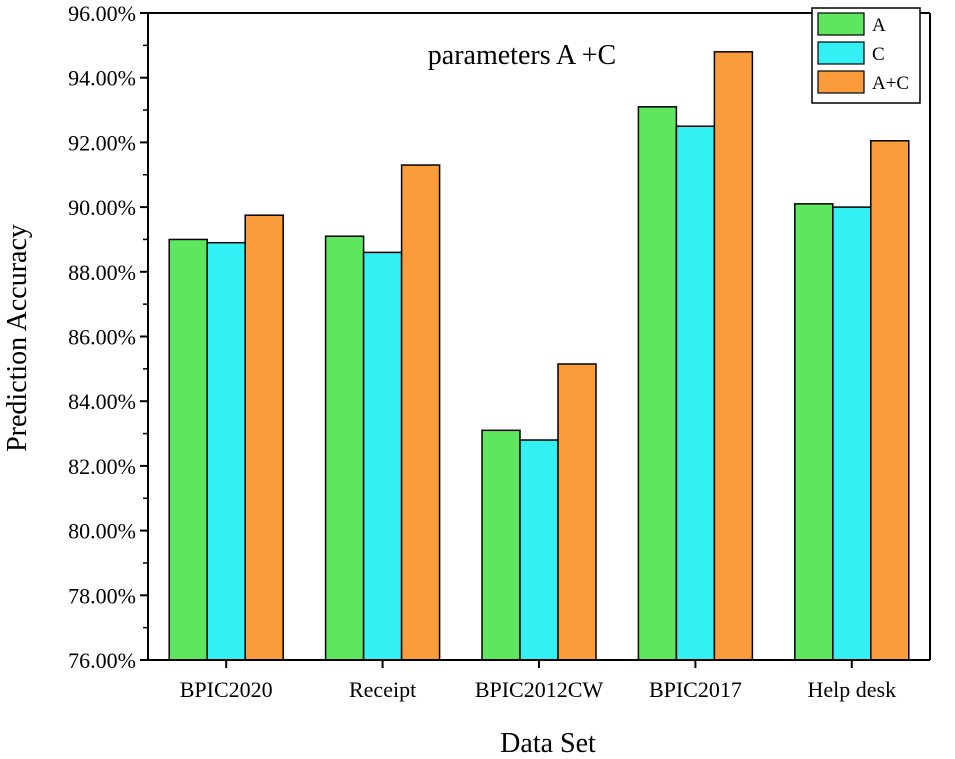 The height and width of the screenshot is (759, 955). Describe the element at coordinates (695, 689) in the screenshot. I see `x-tick-label: BPIC2017` at that location.